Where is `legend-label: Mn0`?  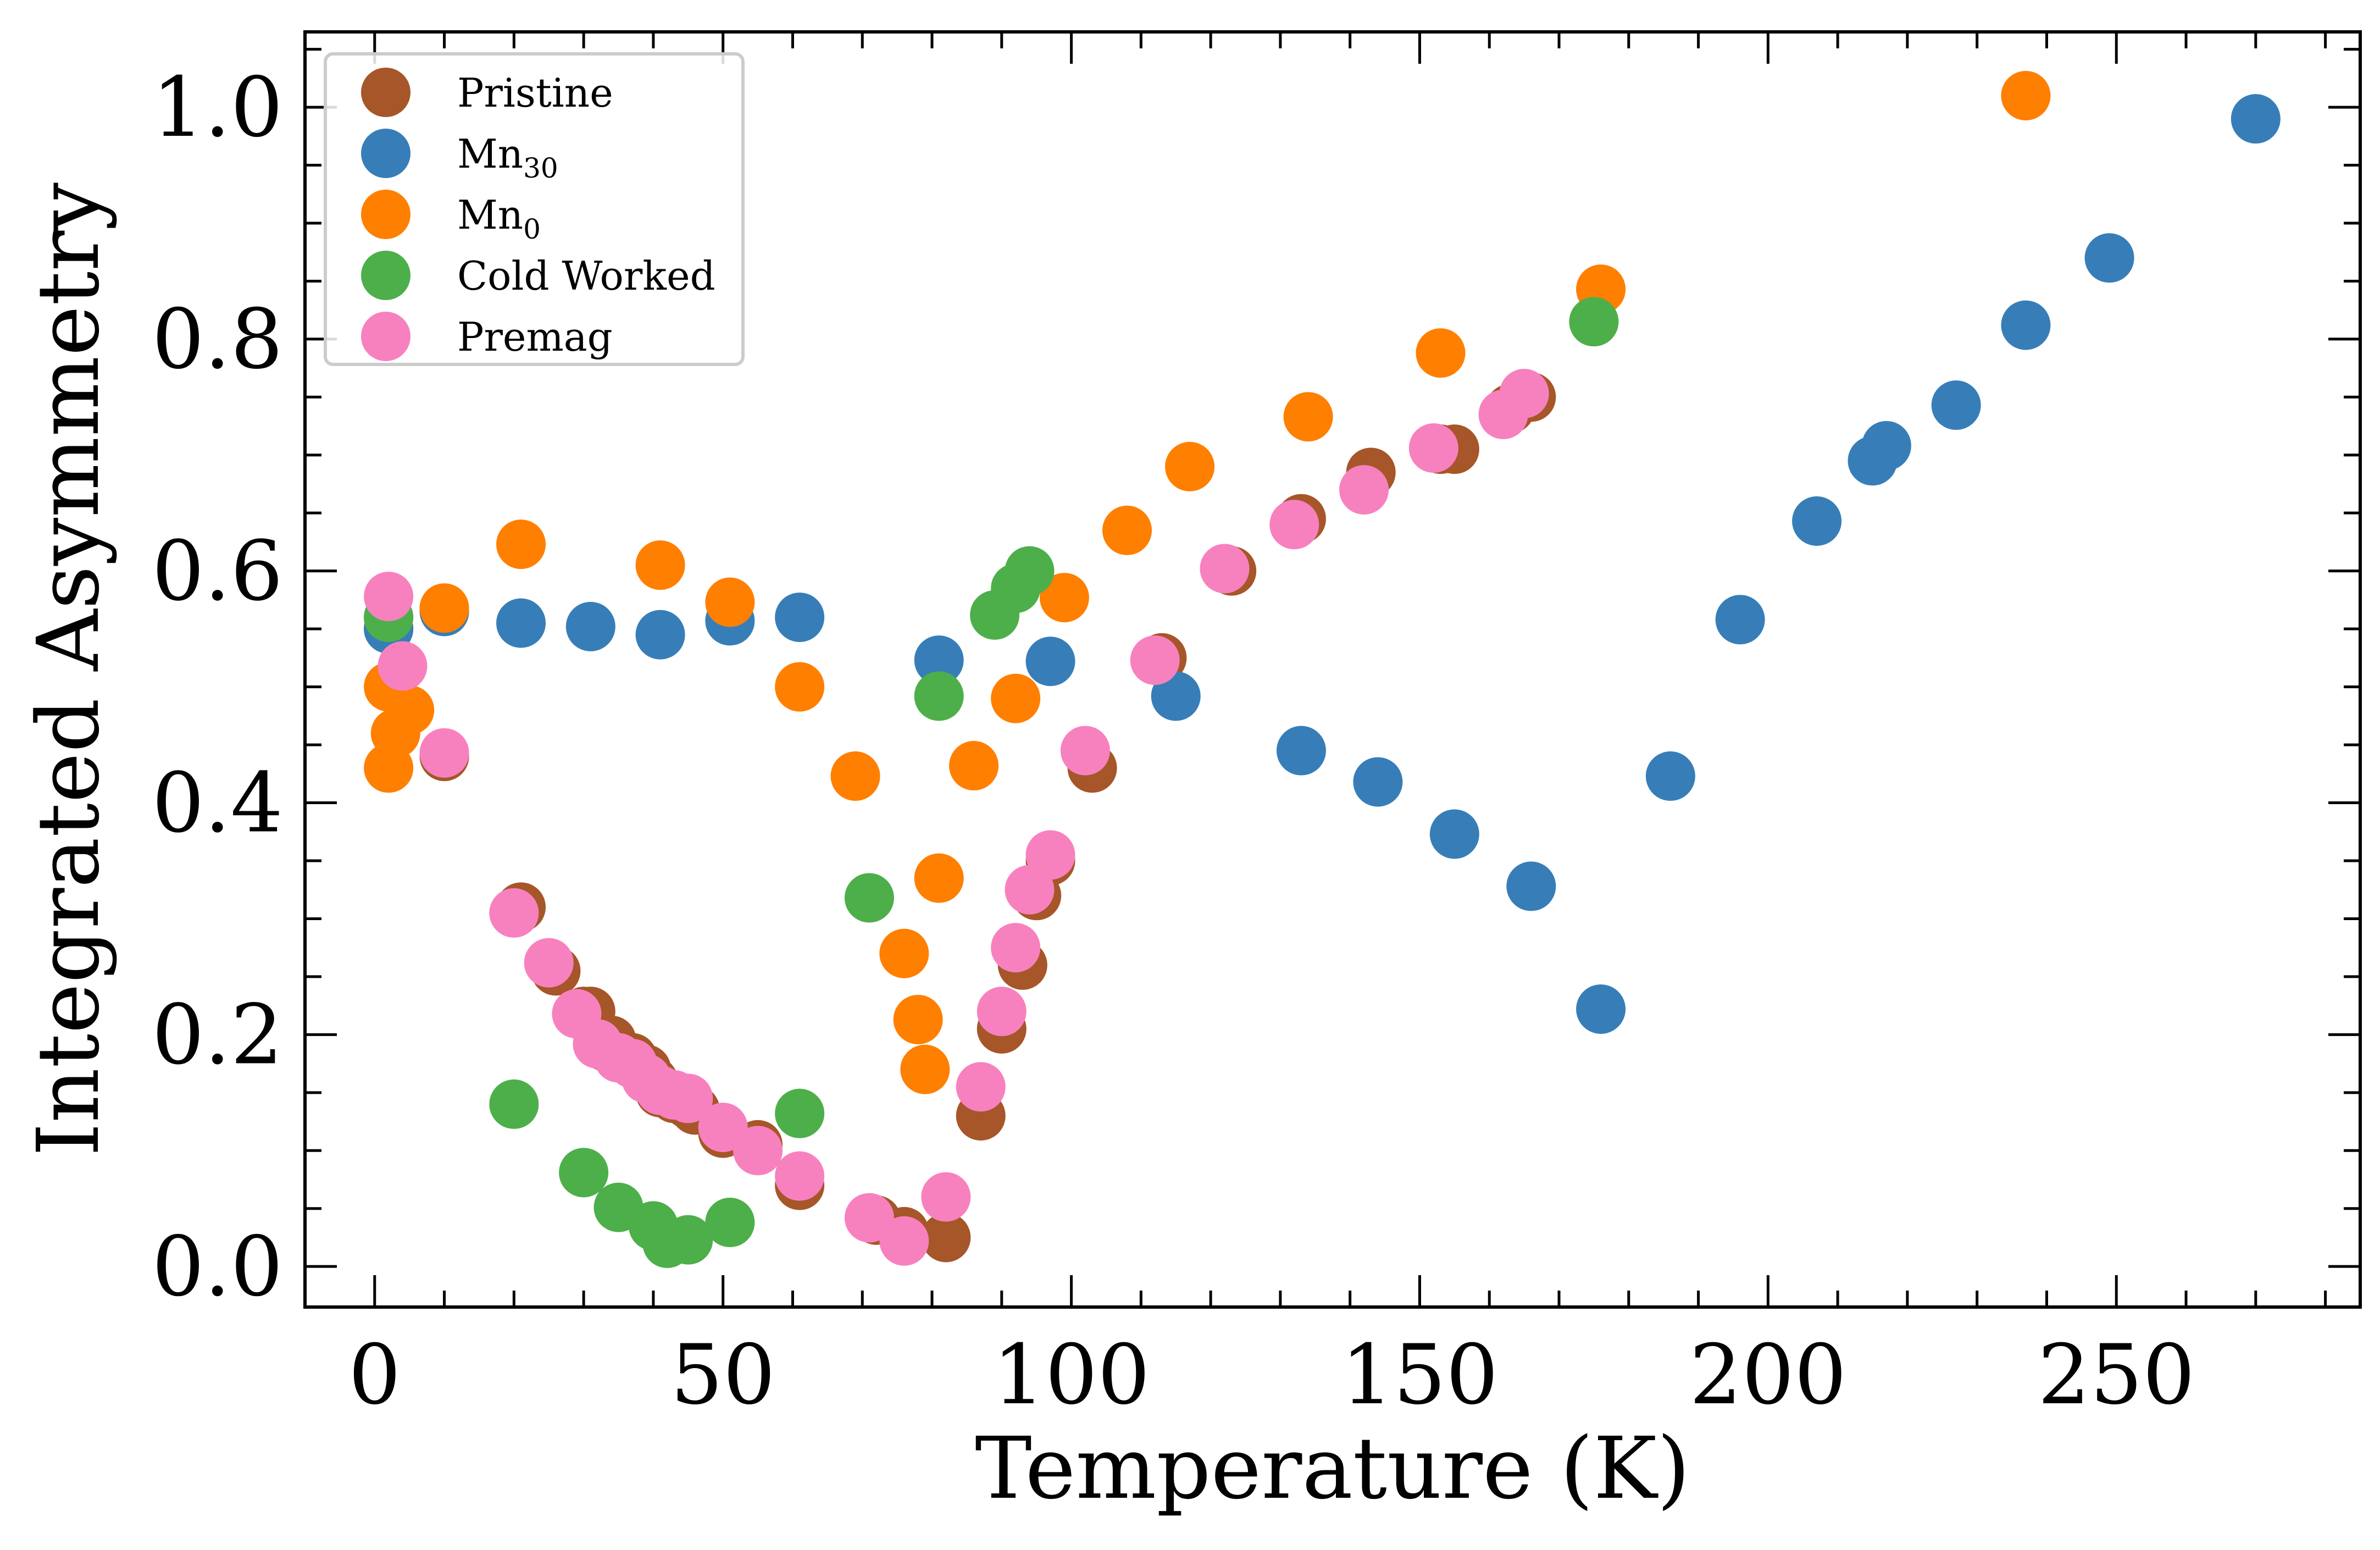 legend-label: Mn0 is located at coordinates (499, 218).